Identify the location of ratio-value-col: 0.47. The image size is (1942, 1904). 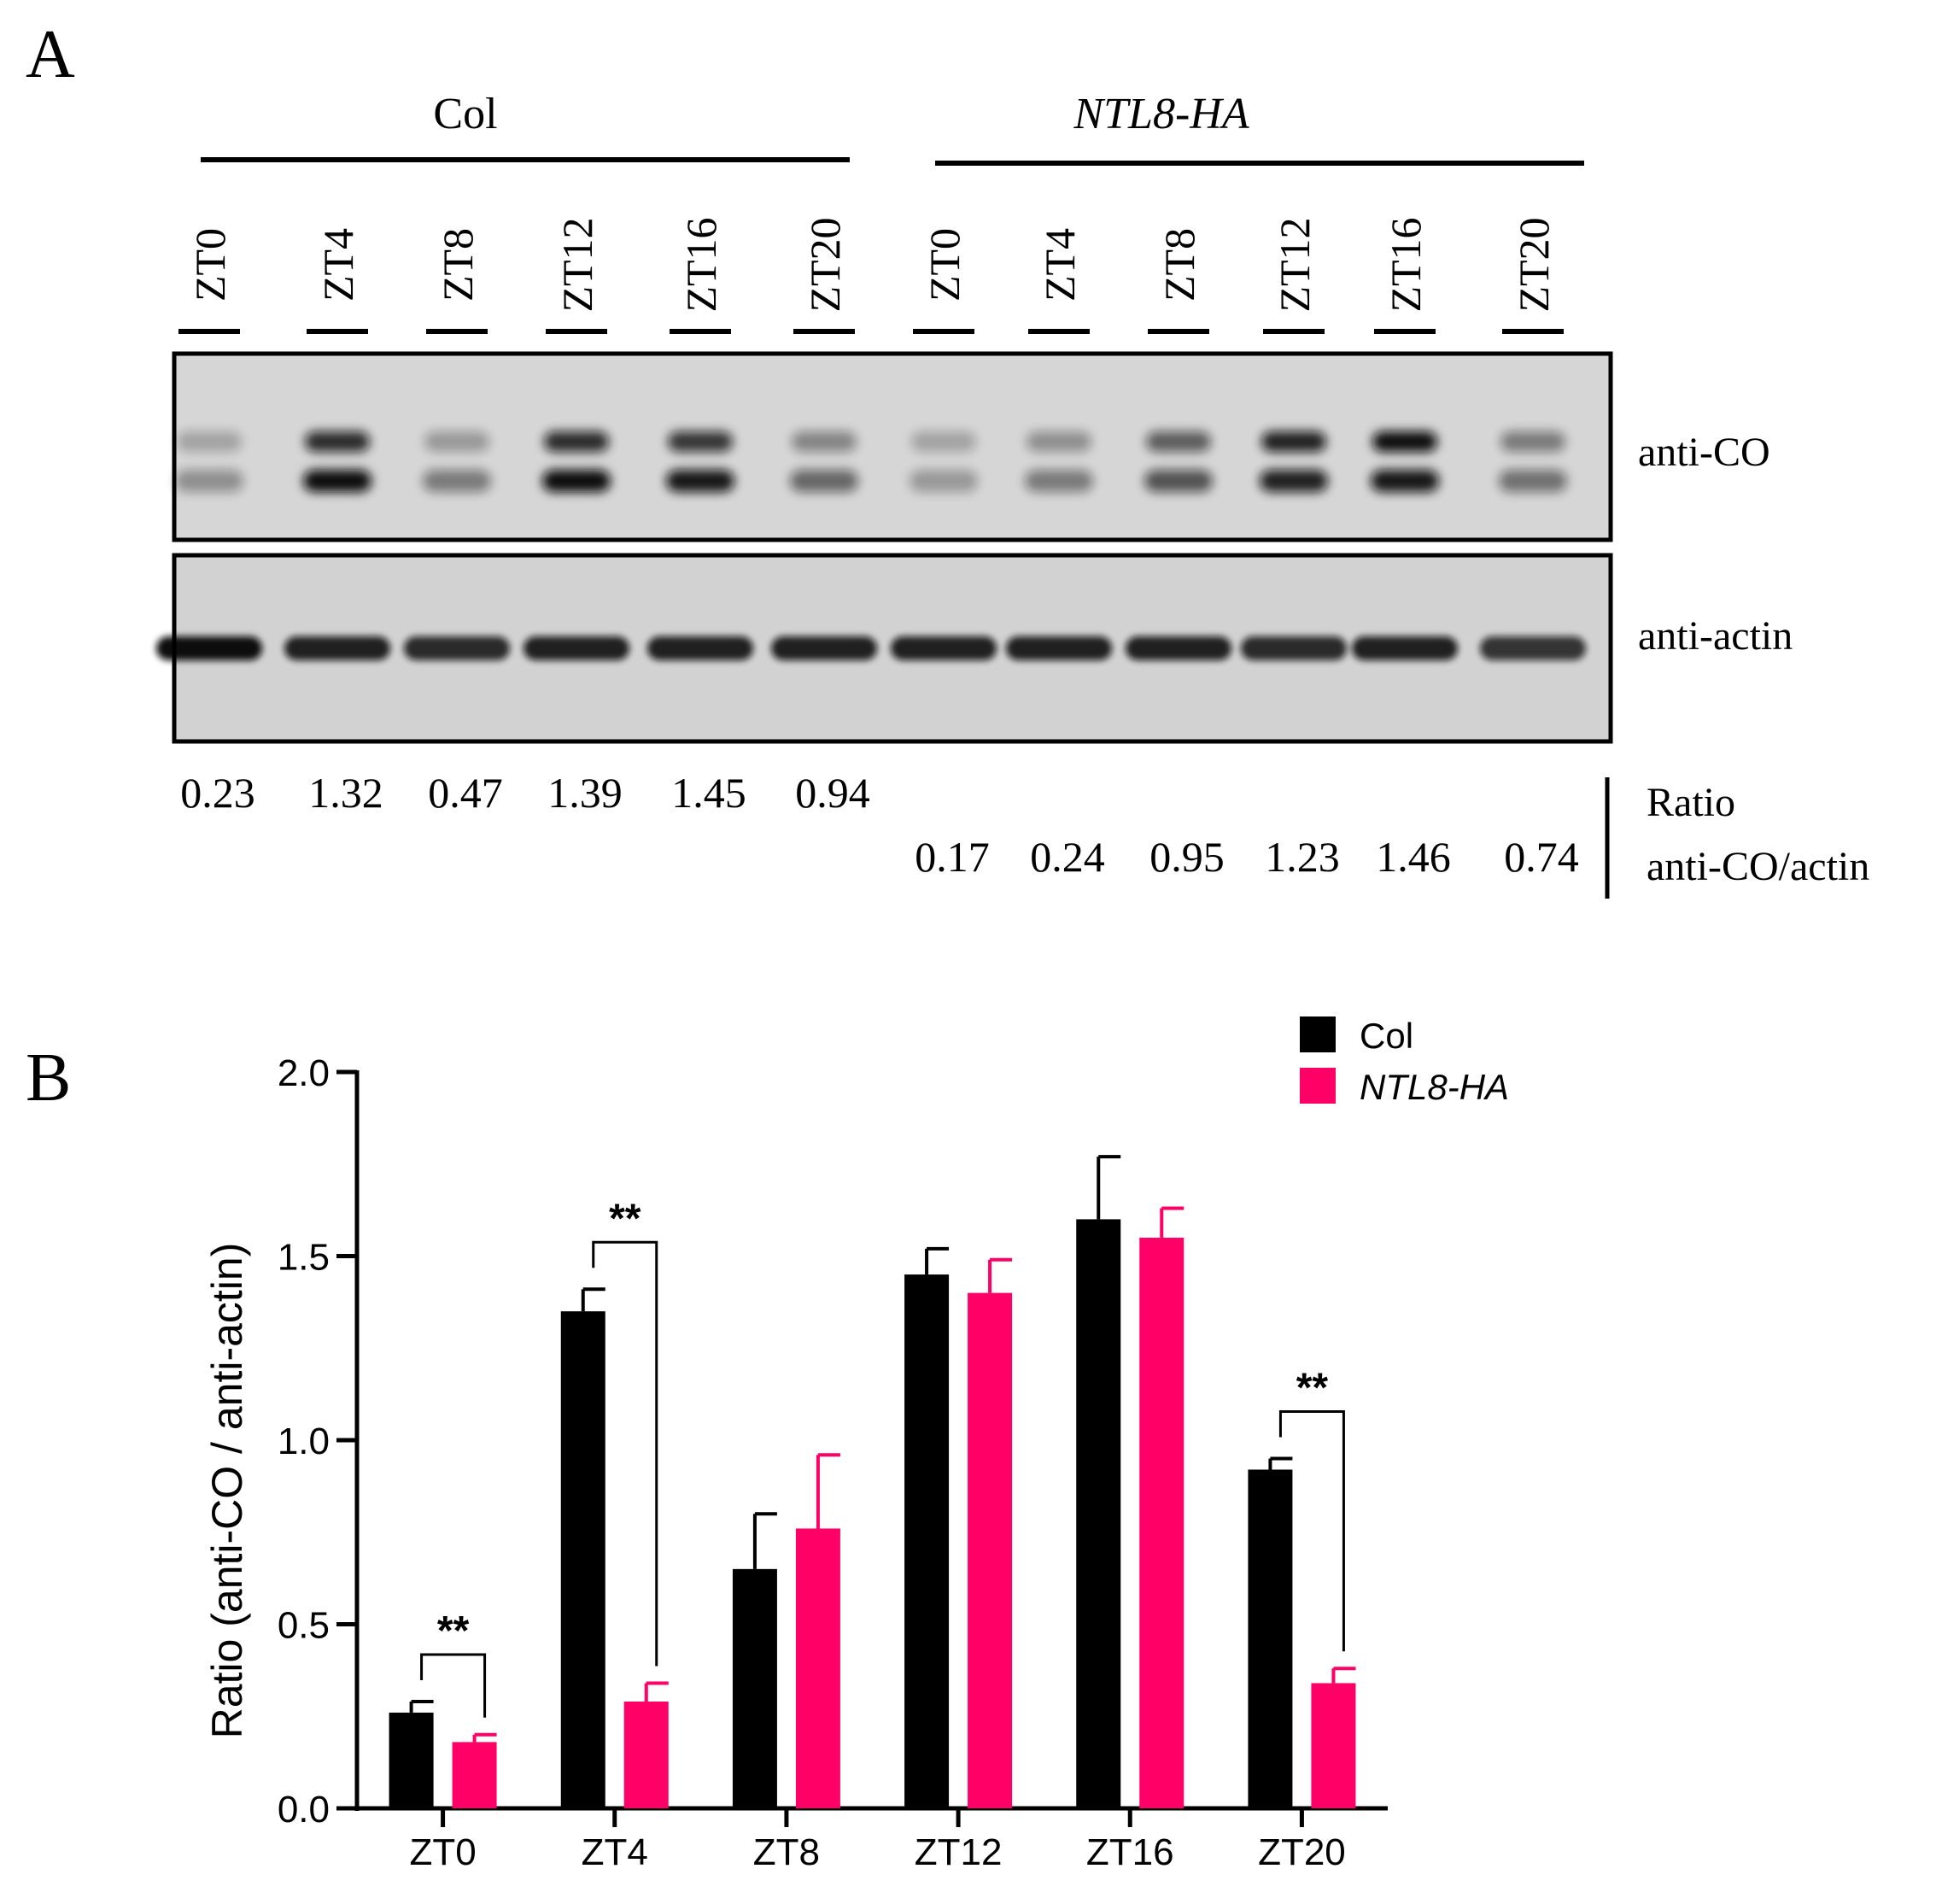
(465, 793).